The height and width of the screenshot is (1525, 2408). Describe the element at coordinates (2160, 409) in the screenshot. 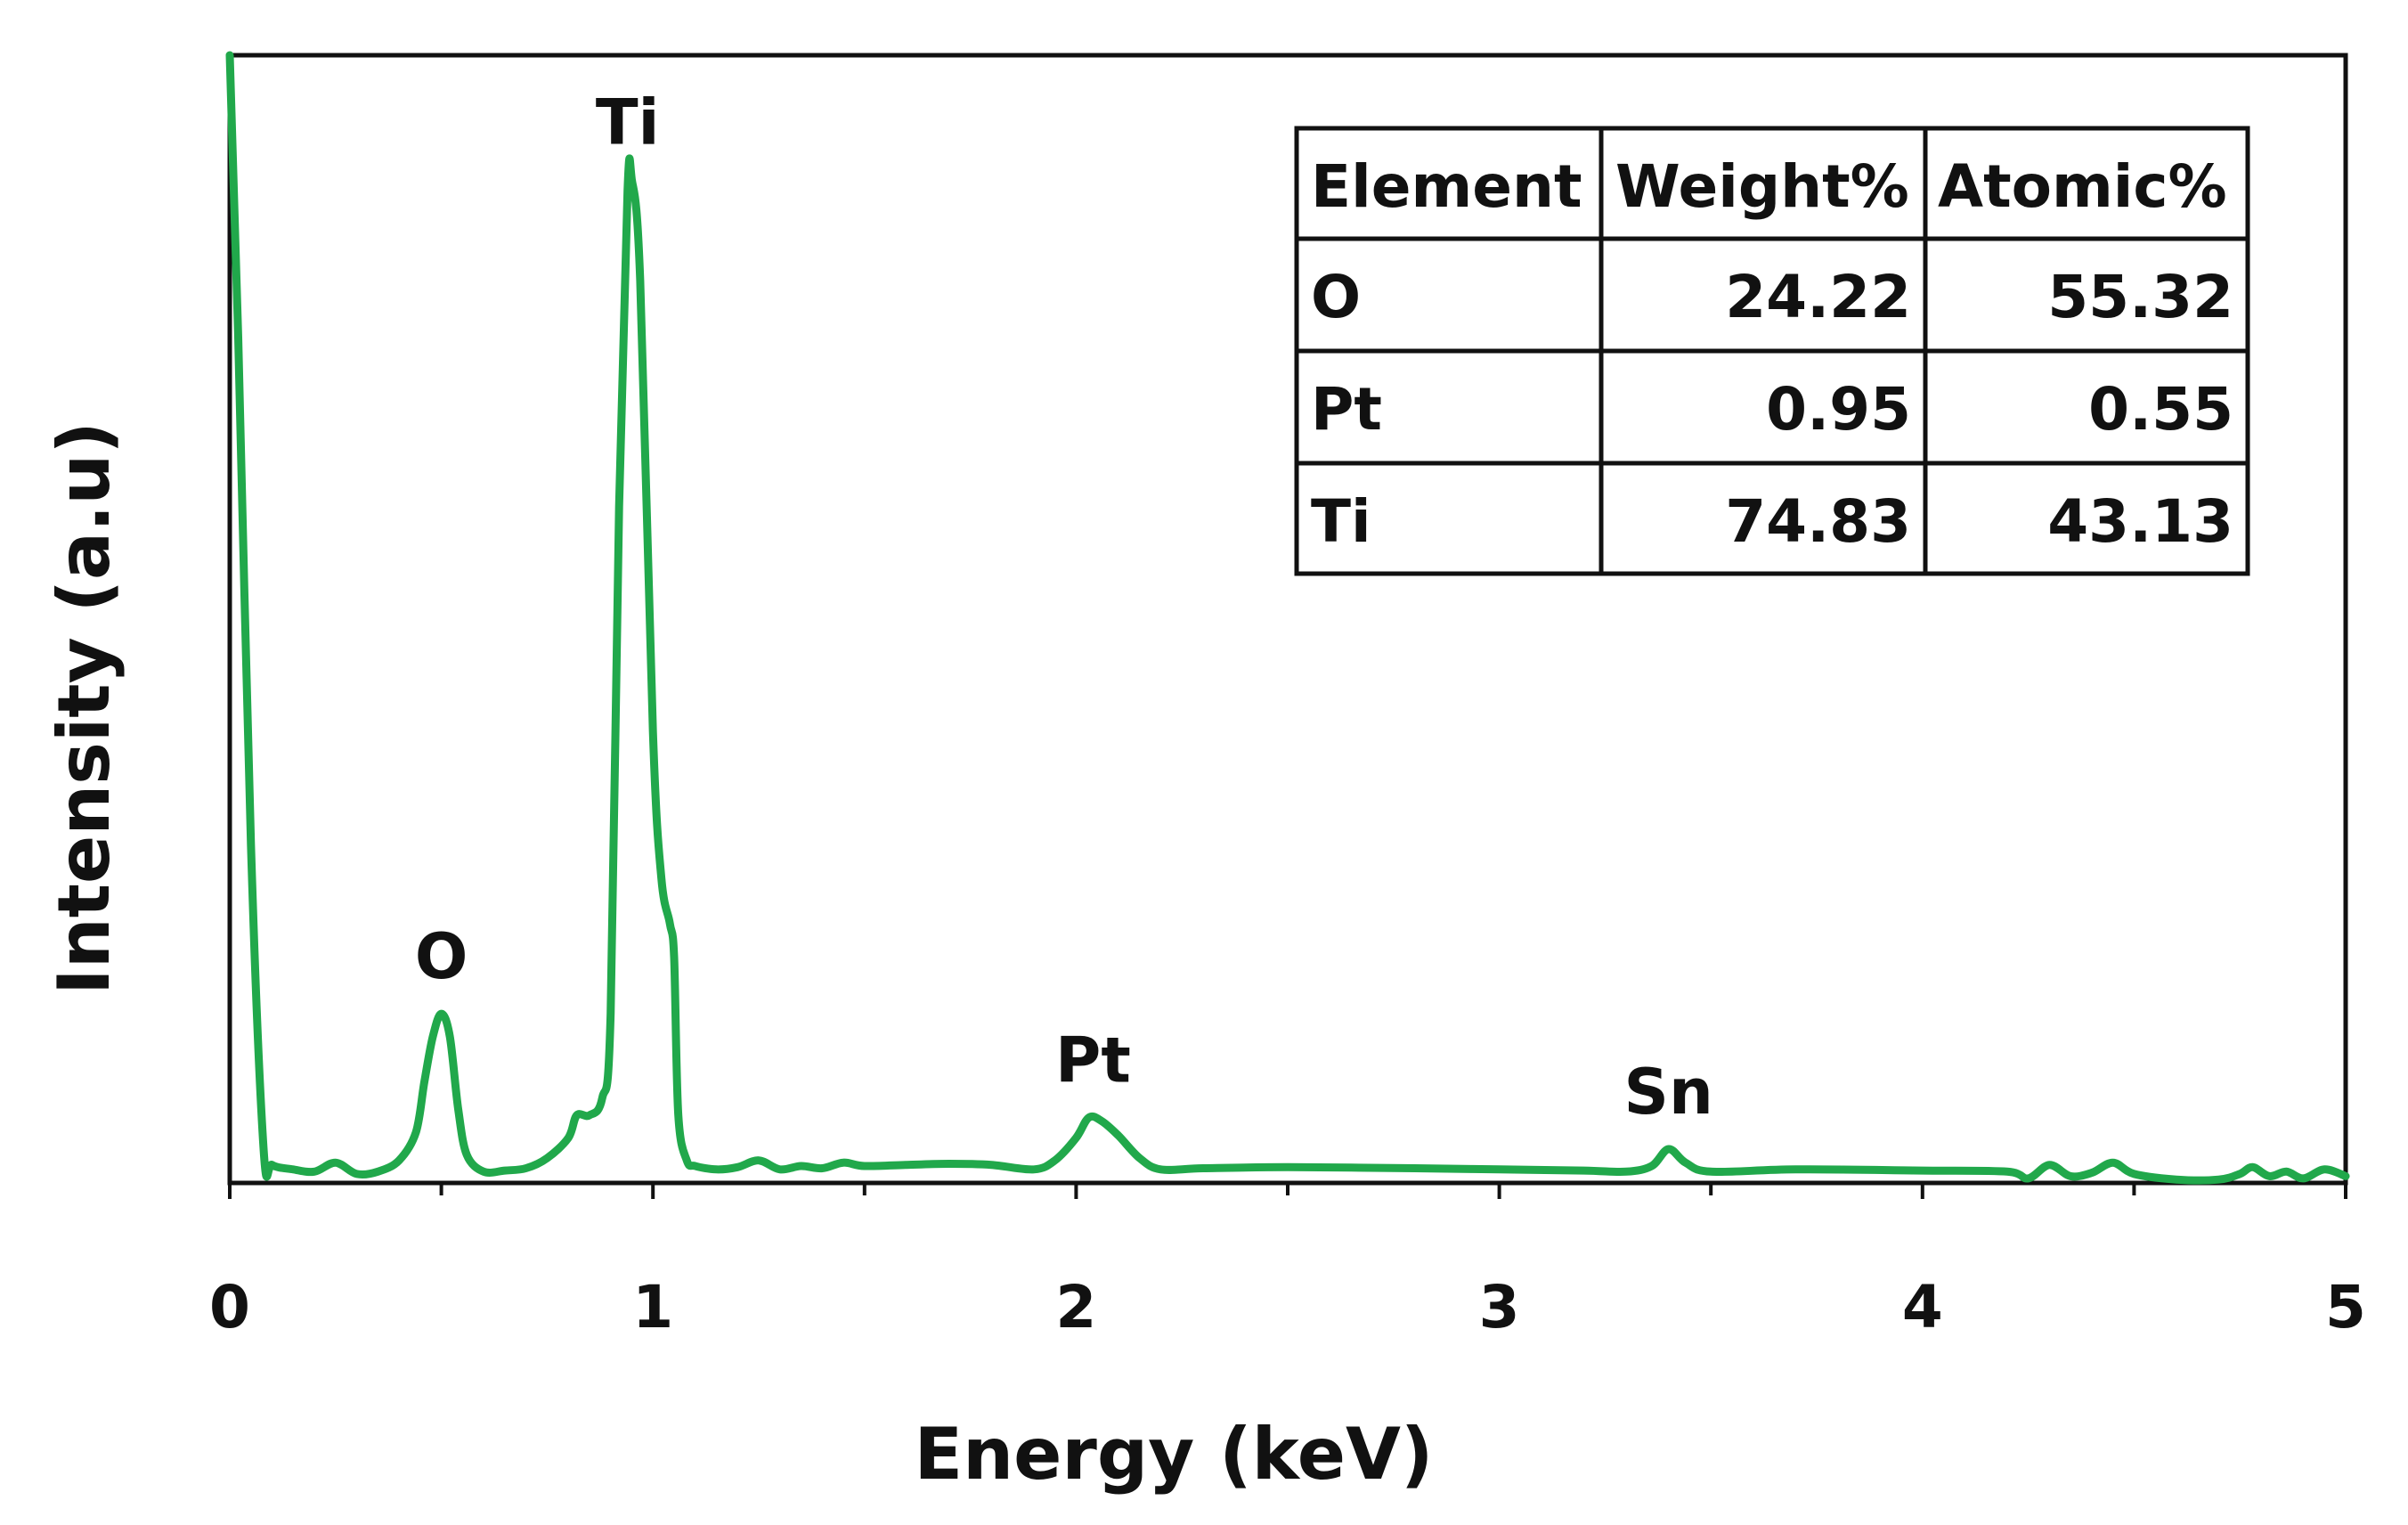

I see `table-cell-atomic: 0.55` at that location.